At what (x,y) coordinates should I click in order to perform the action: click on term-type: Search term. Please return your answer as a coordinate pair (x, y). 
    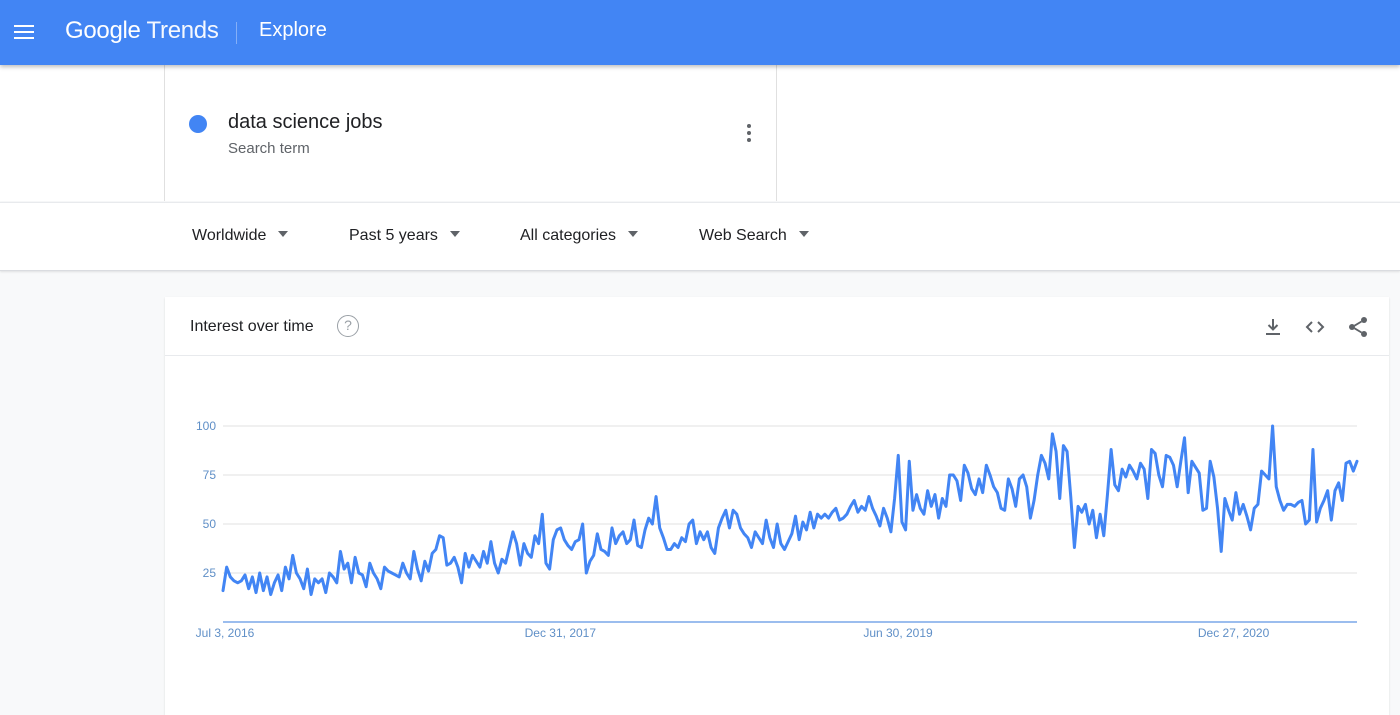
    Looking at the image, I should click on (269, 148).